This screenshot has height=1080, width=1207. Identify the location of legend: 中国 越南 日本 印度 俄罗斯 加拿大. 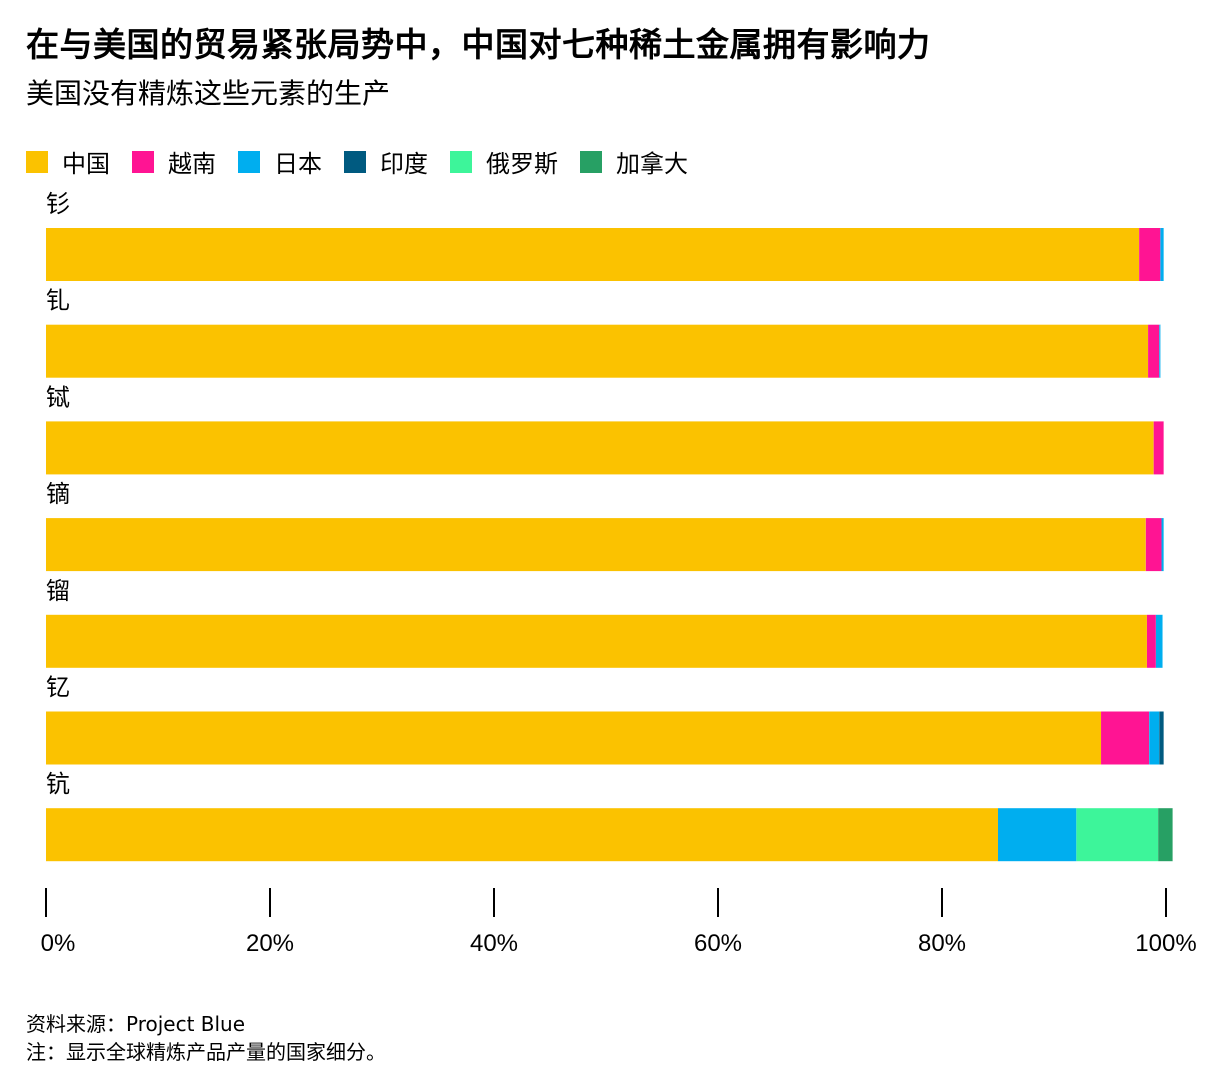
(368, 161).